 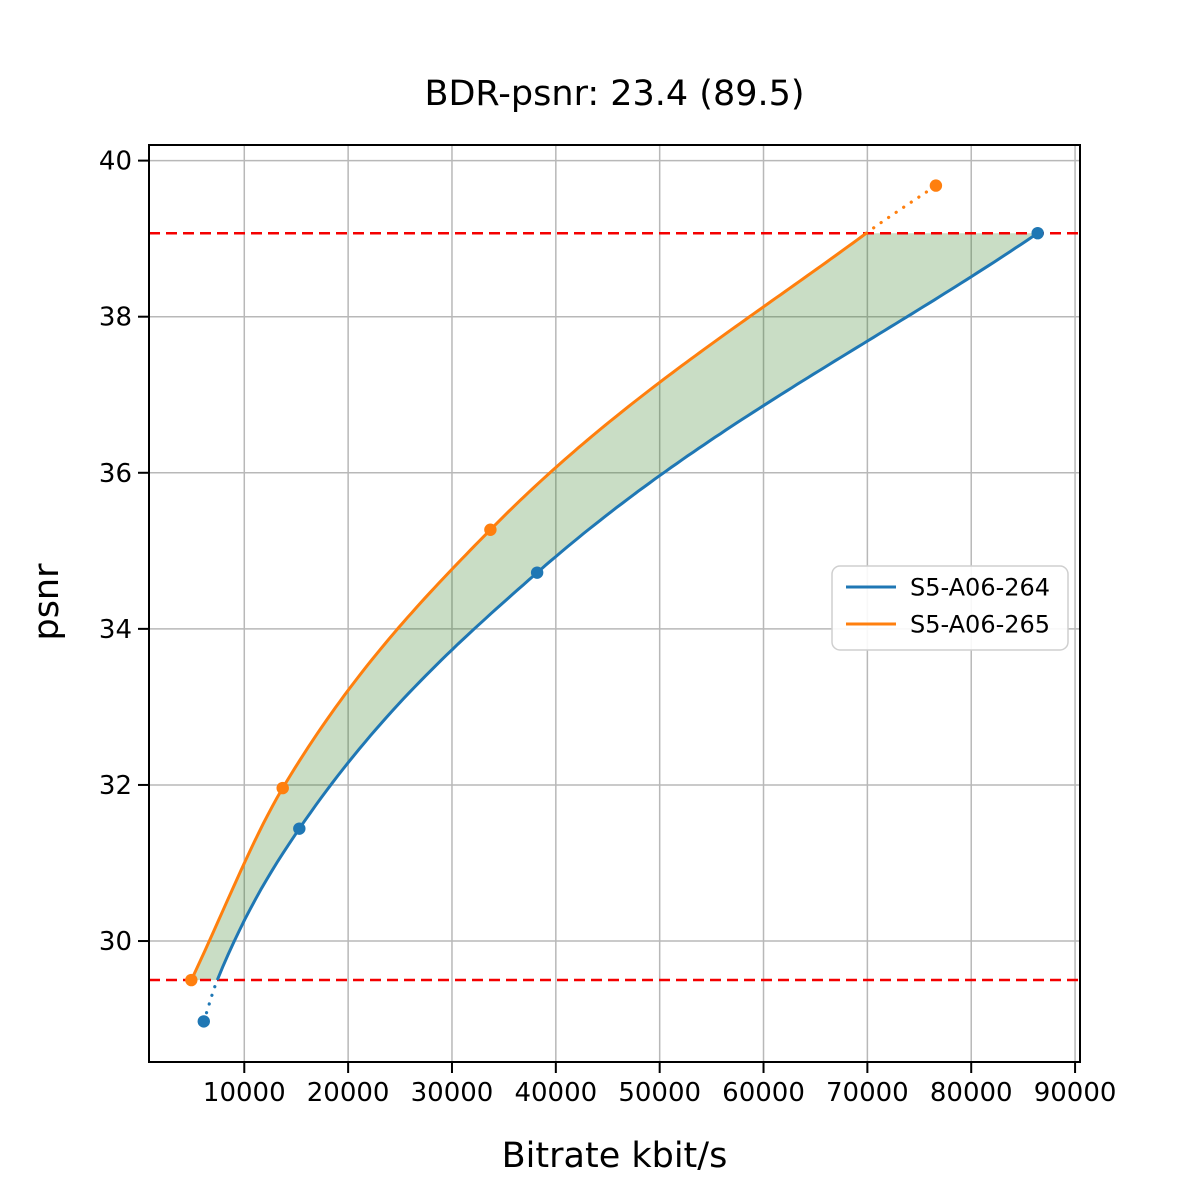 What do you see at coordinates (115, 474) in the screenshot?
I see `y-tick-label: 36` at bounding box center [115, 474].